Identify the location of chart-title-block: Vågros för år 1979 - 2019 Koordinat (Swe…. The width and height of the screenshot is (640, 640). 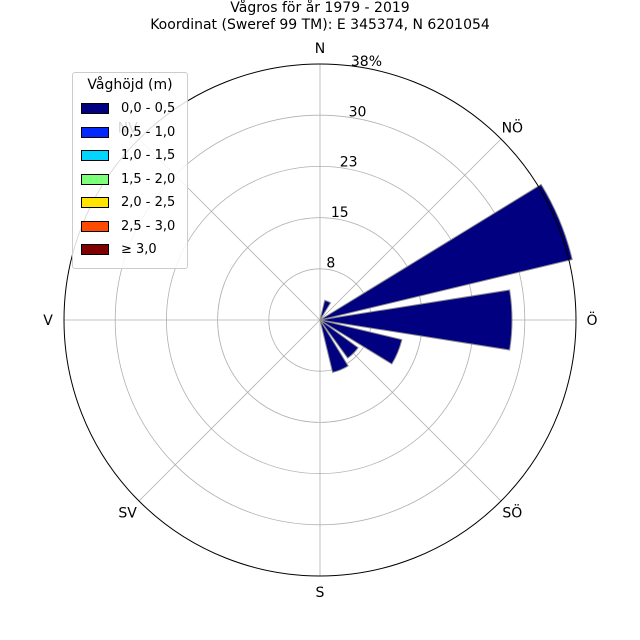
(320, 17).